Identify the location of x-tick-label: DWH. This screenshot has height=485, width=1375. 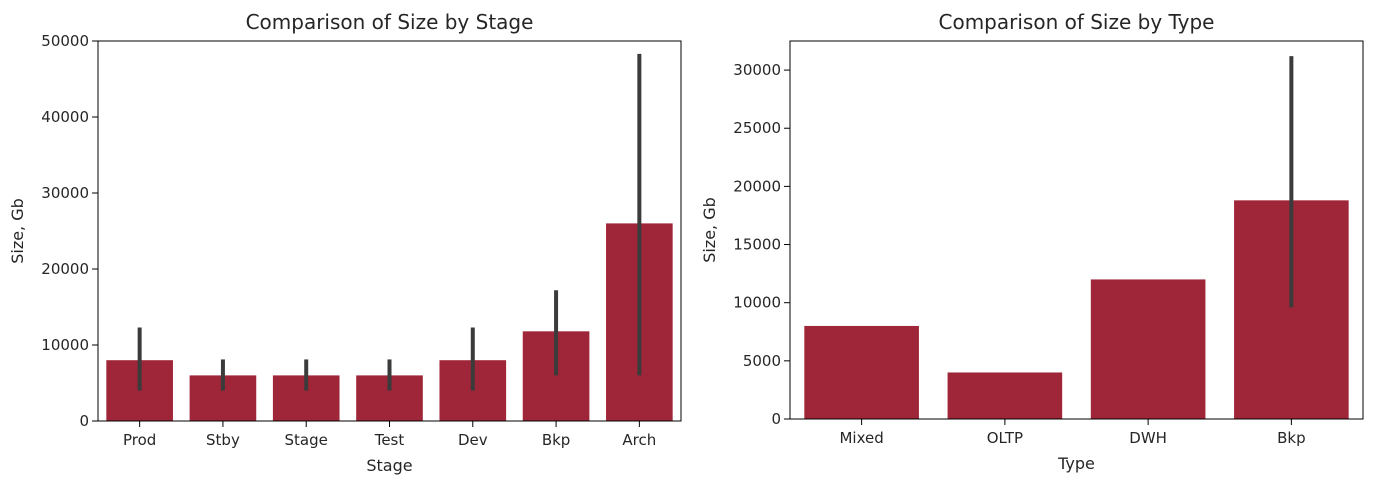
(1148, 438).